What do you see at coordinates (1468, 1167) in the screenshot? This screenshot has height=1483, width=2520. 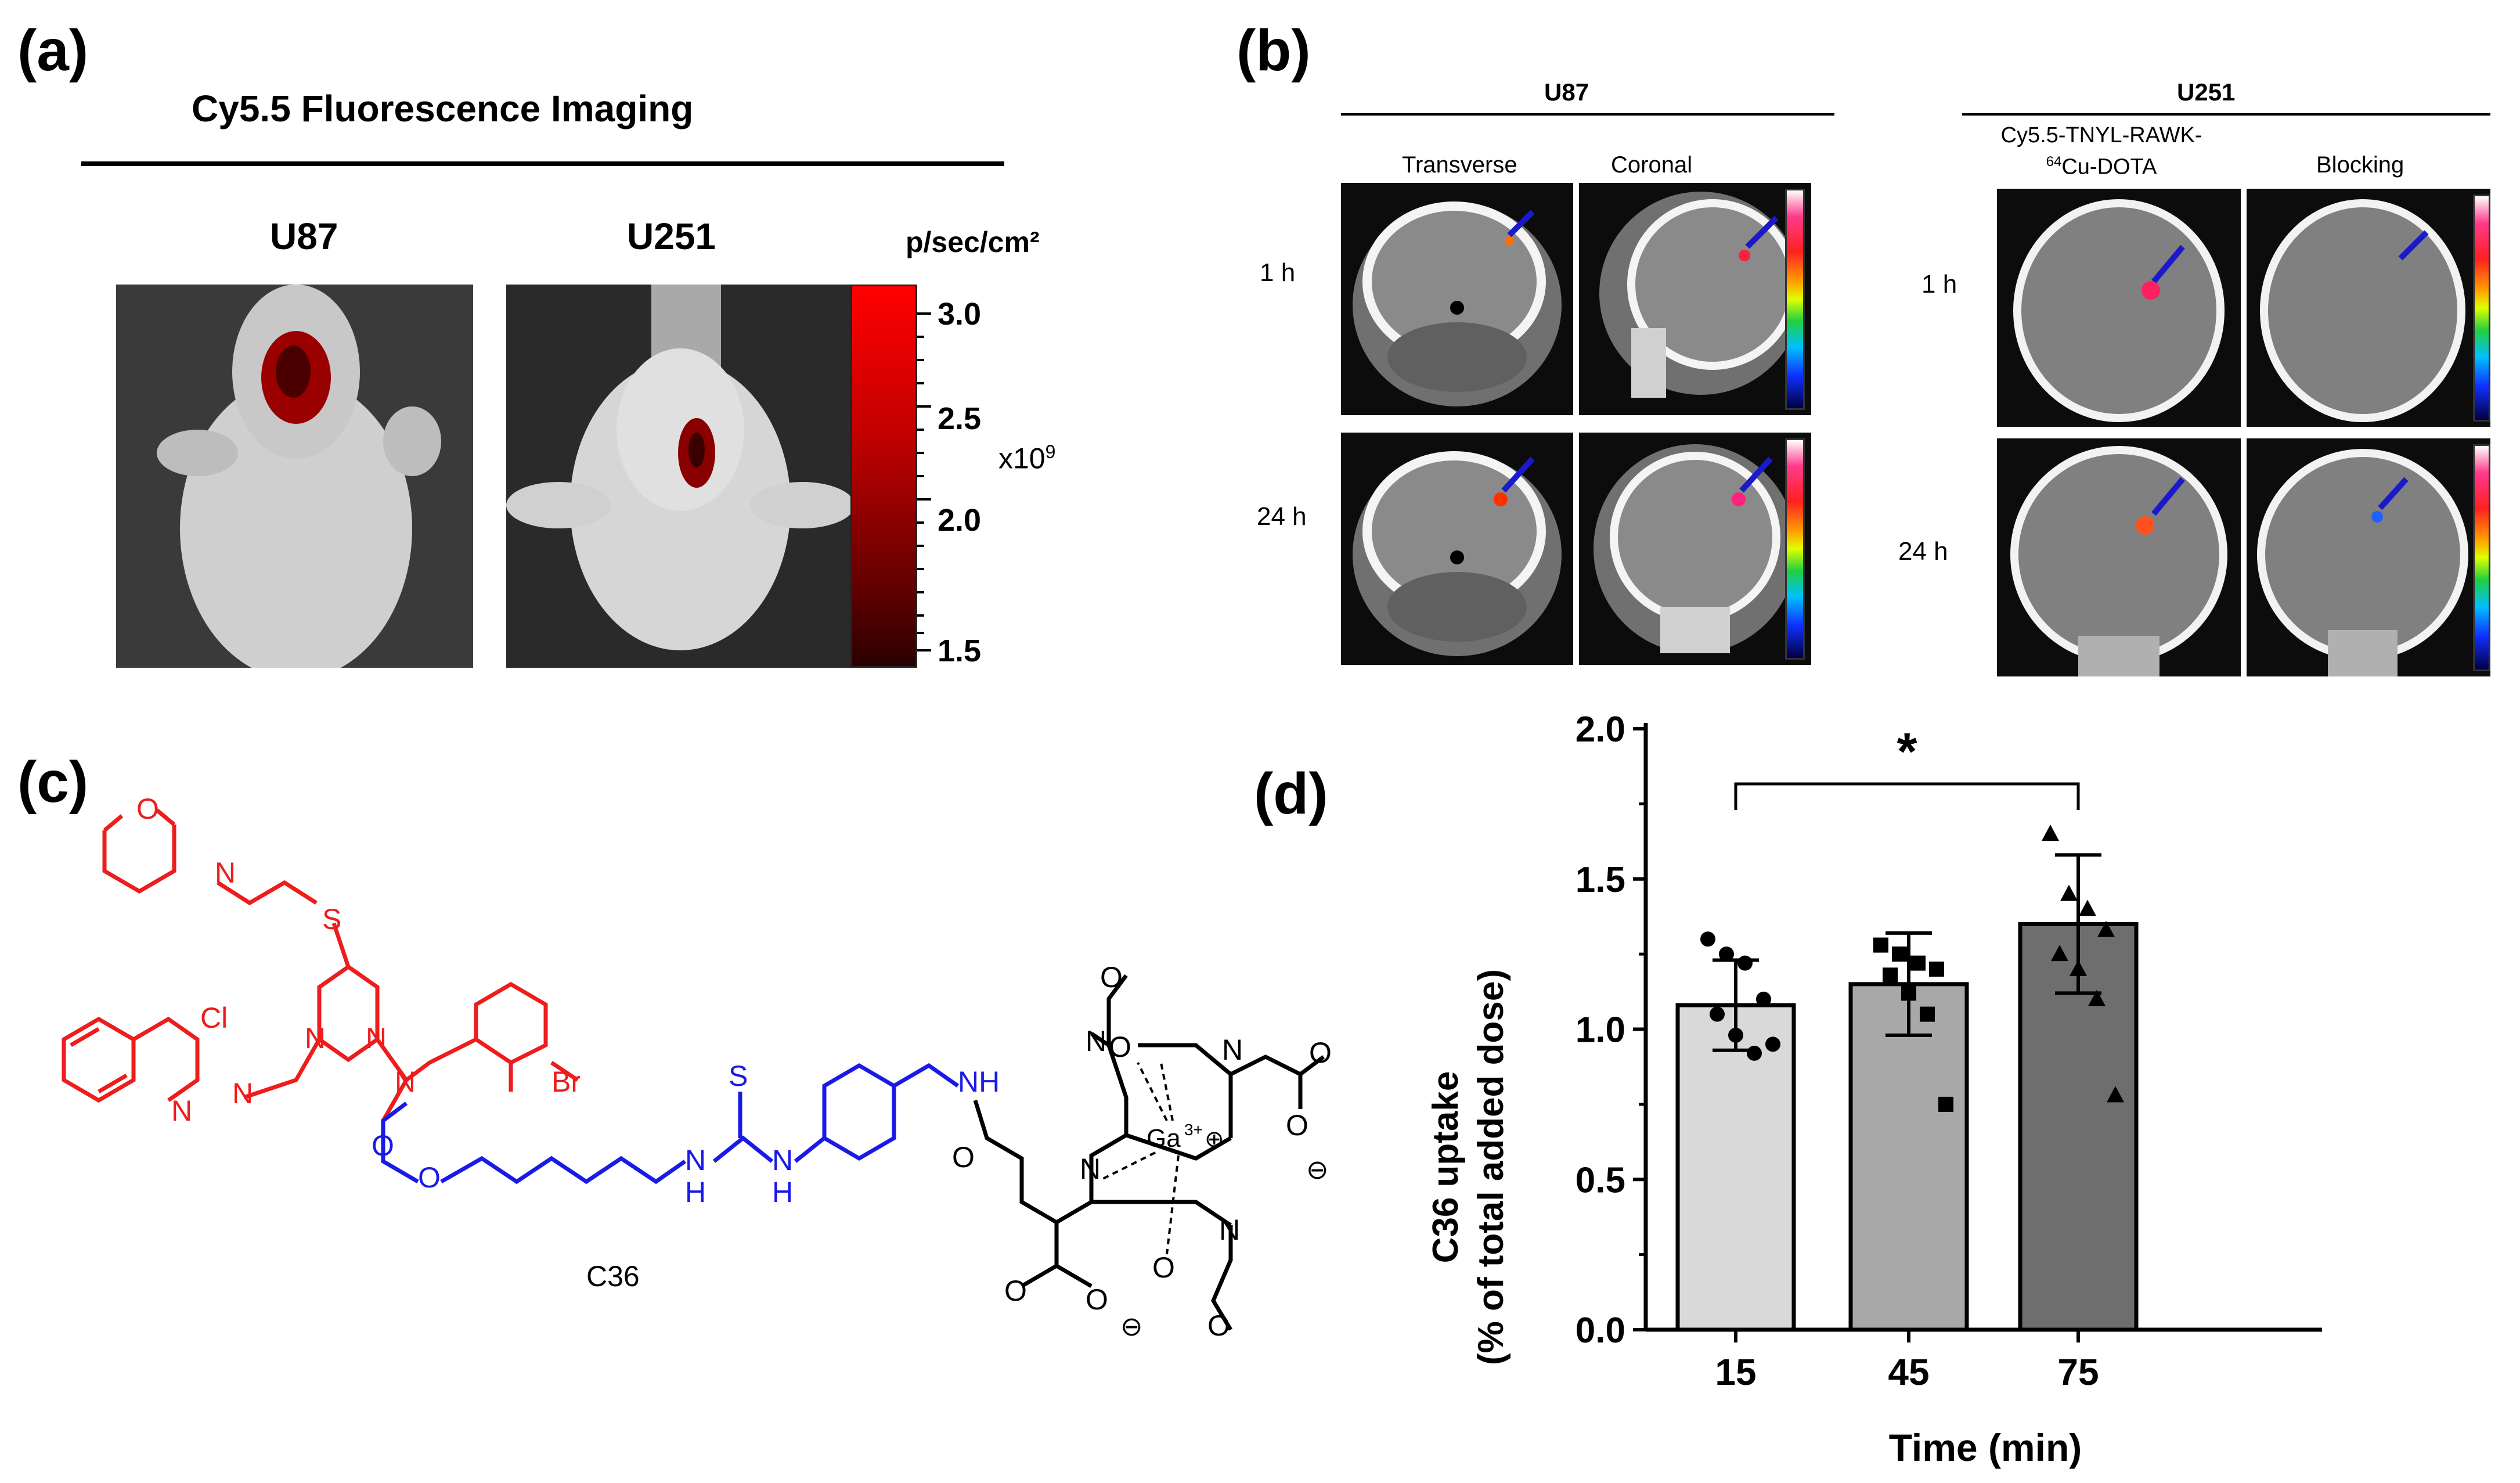 I see `chart-y-axis-label: C36 uptake (% of total added dose)` at bounding box center [1468, 1167].